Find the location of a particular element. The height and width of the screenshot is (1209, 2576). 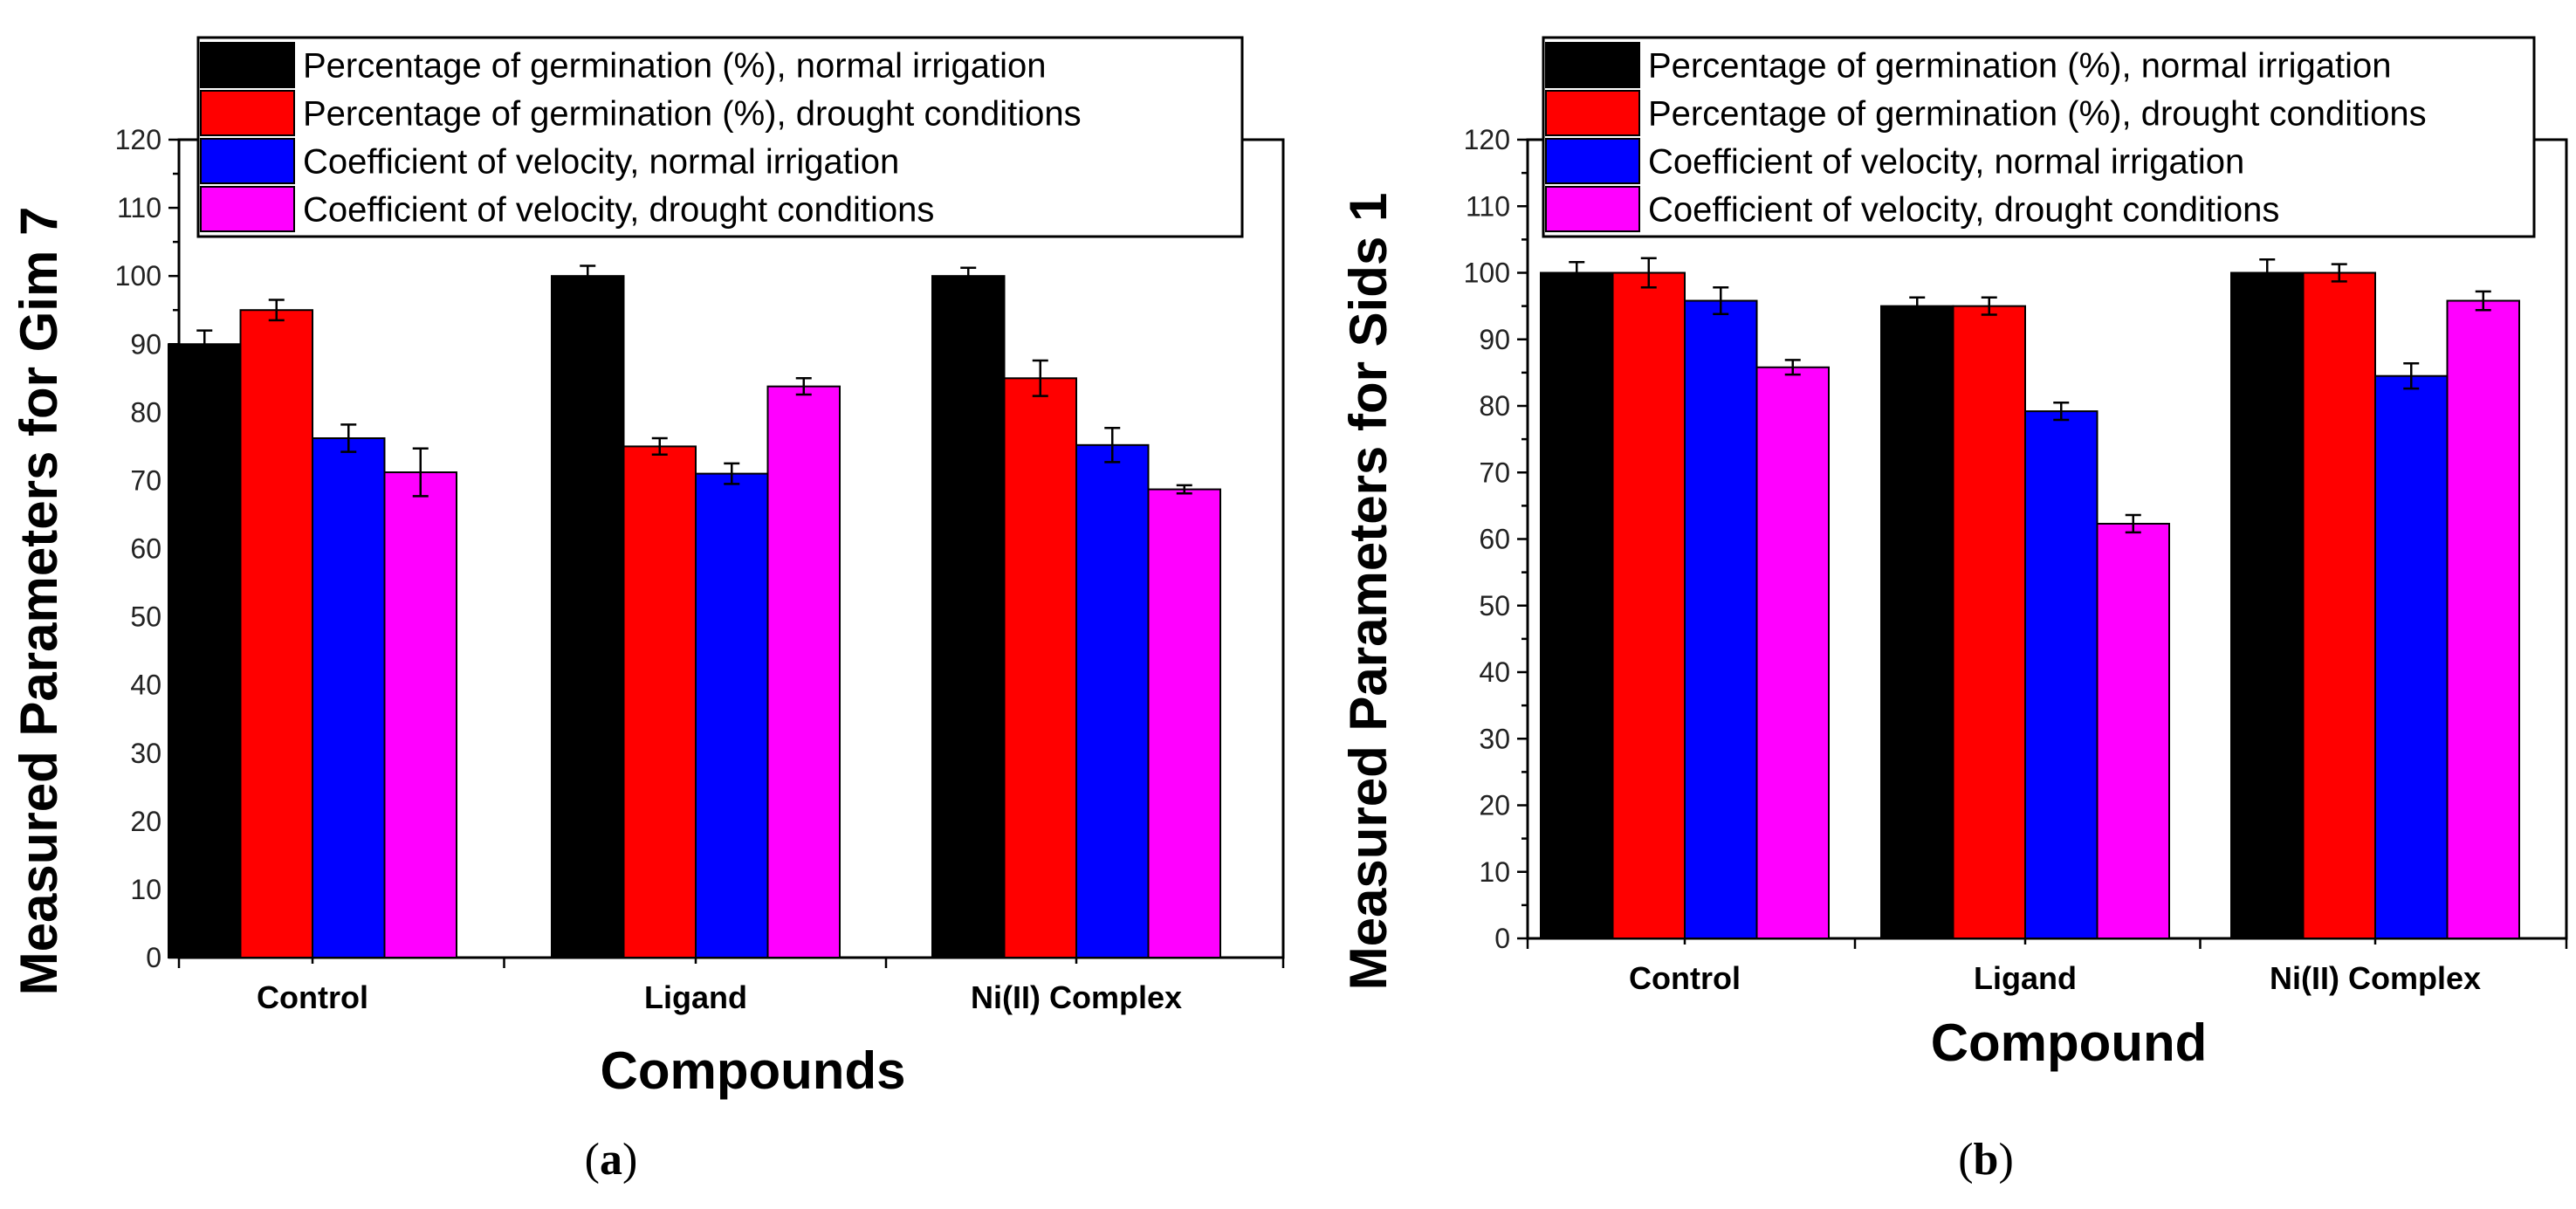

x-axis-title: Compound is located at coordinates (2069, 1042).